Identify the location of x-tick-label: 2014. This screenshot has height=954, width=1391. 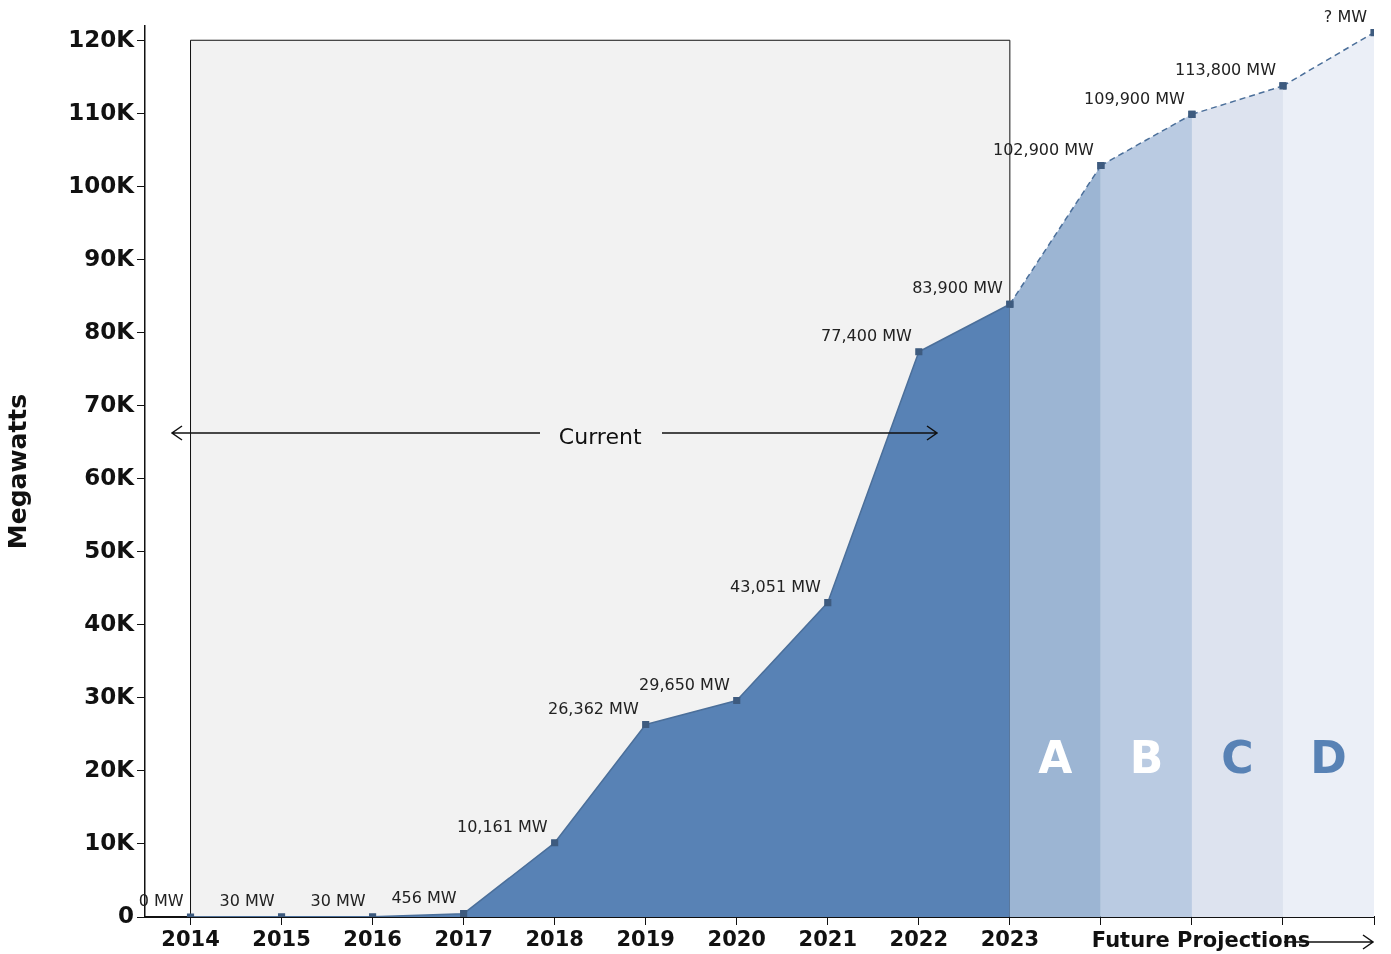
(190, 939).